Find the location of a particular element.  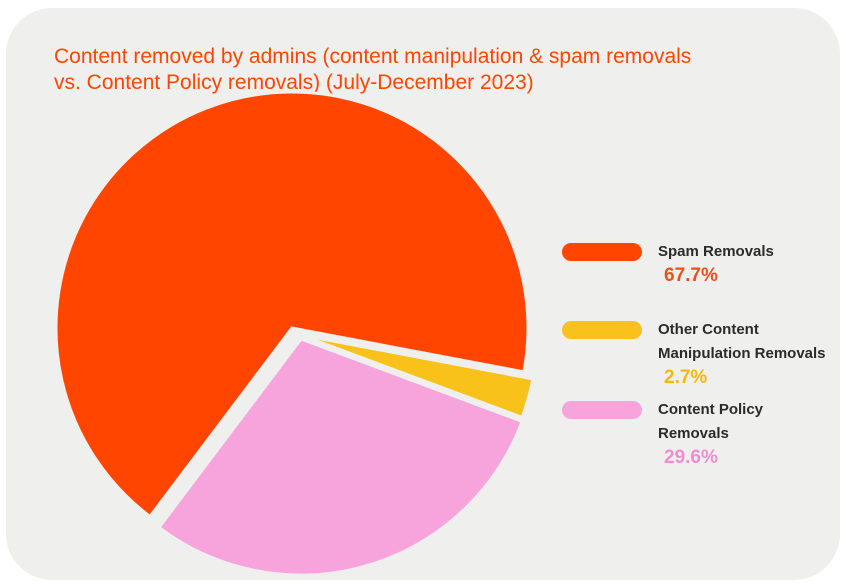

legend-label-other-line-1: Other Content is located at coordinates (708, 329).